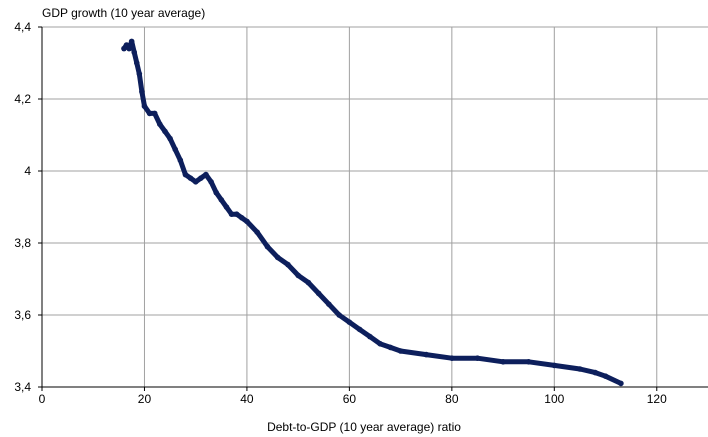  What do you see at coordinates (364, 427) in the screenshot?
I see `x-axis-title: Debt-to-GDP (10 year average) ratio` at bounding box center [364, 427].